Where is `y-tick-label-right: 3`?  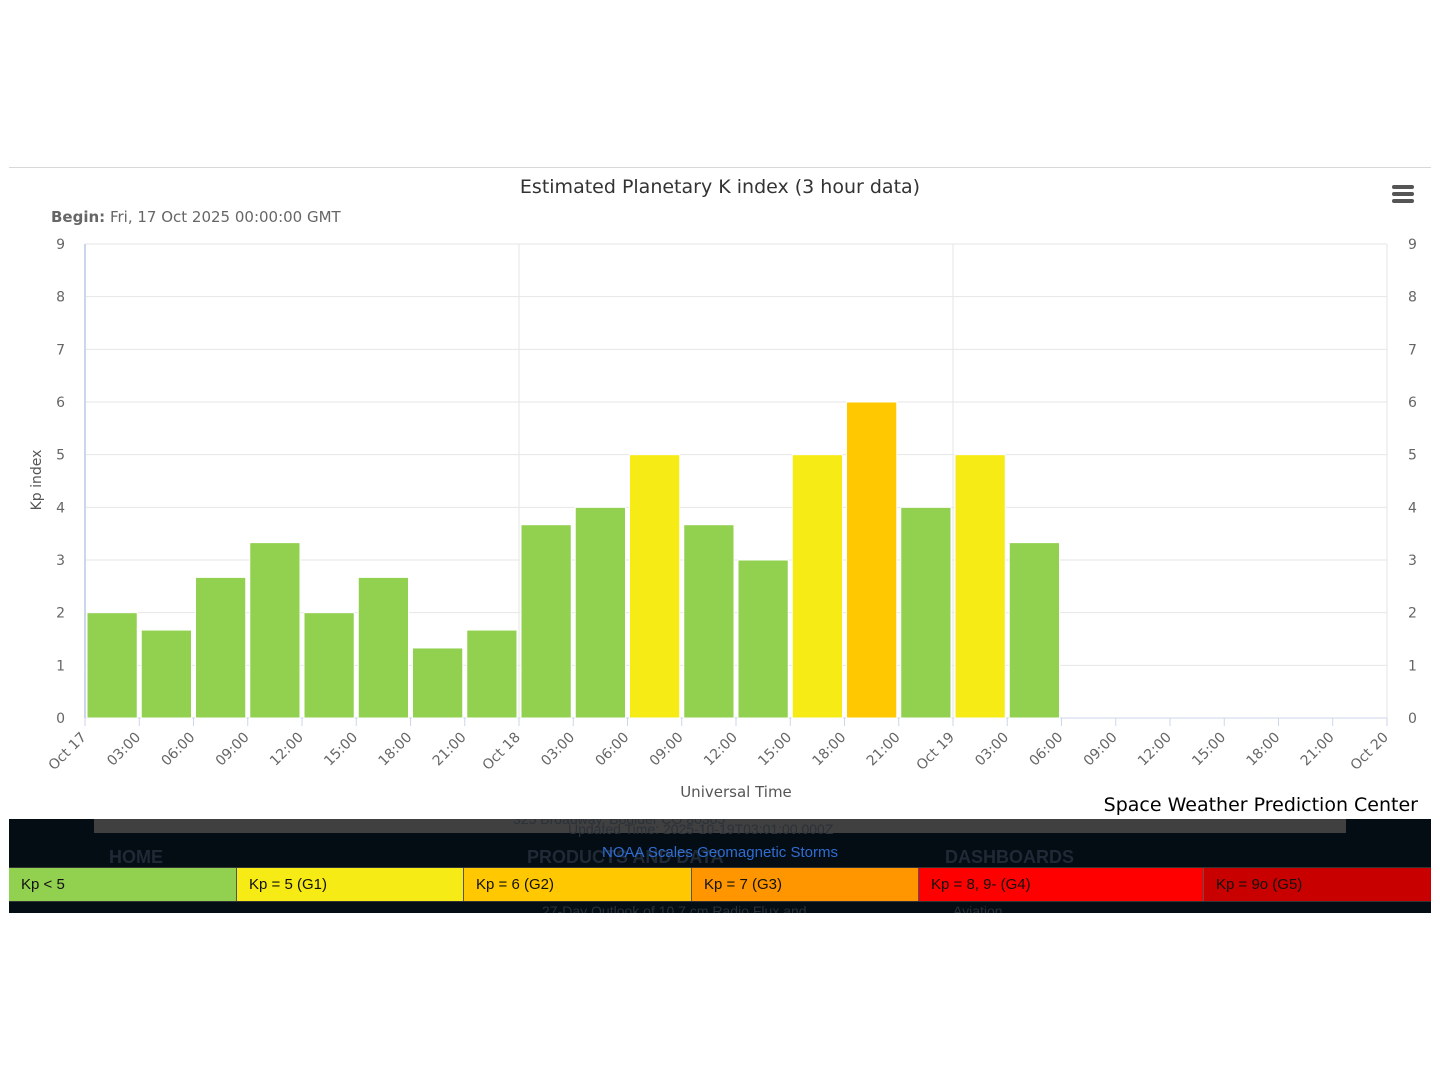
y-tick-label-right: 3 is located at coordinates (1412, 561).